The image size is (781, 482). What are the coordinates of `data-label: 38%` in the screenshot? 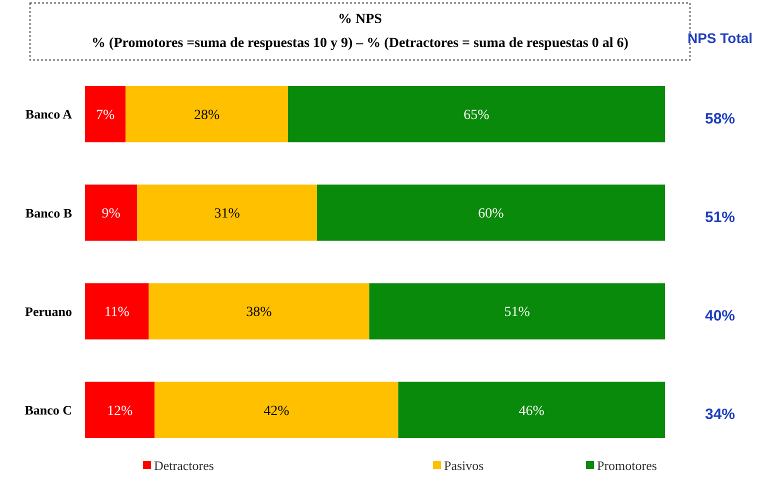 It's located at (259, 312).